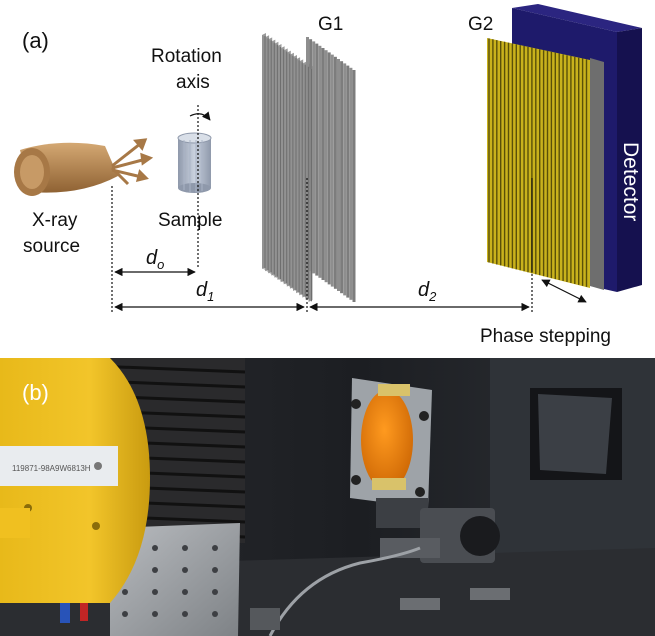  I want to click on d-2-label: d2, so click(427, 291).